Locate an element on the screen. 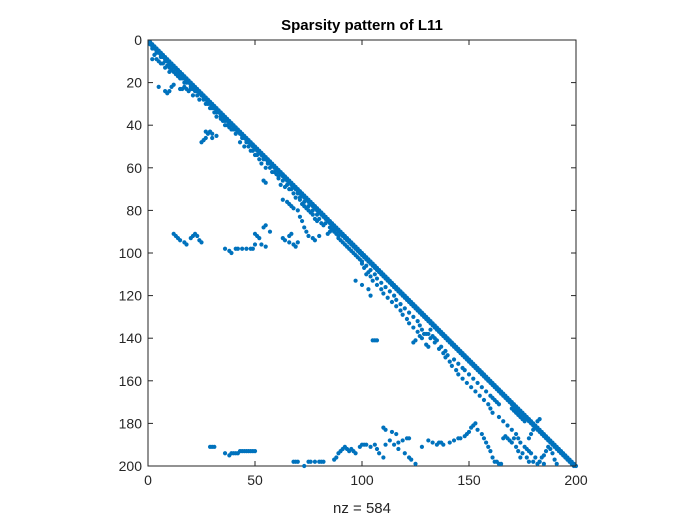  x-tick-label: 100 is located at coordinates (362, 480).